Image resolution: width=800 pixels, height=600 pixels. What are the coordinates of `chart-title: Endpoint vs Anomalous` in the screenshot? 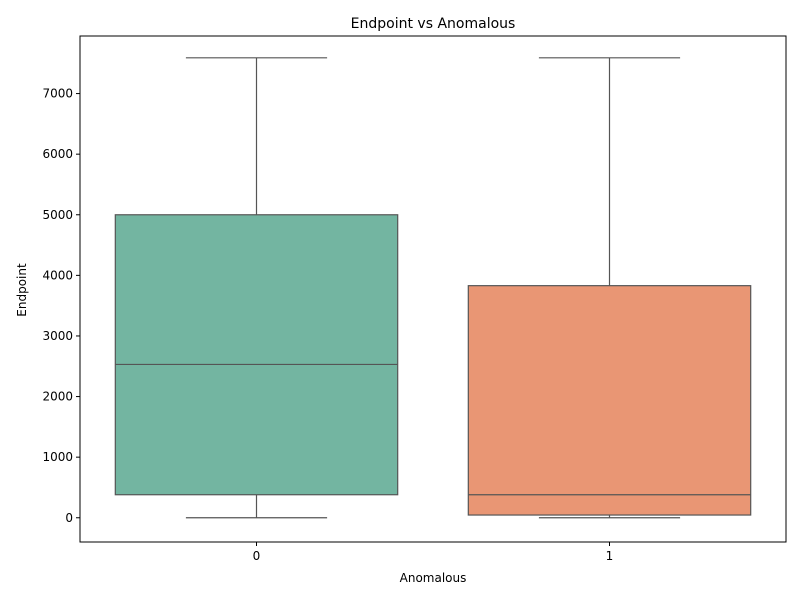 It's located at (433, 24).